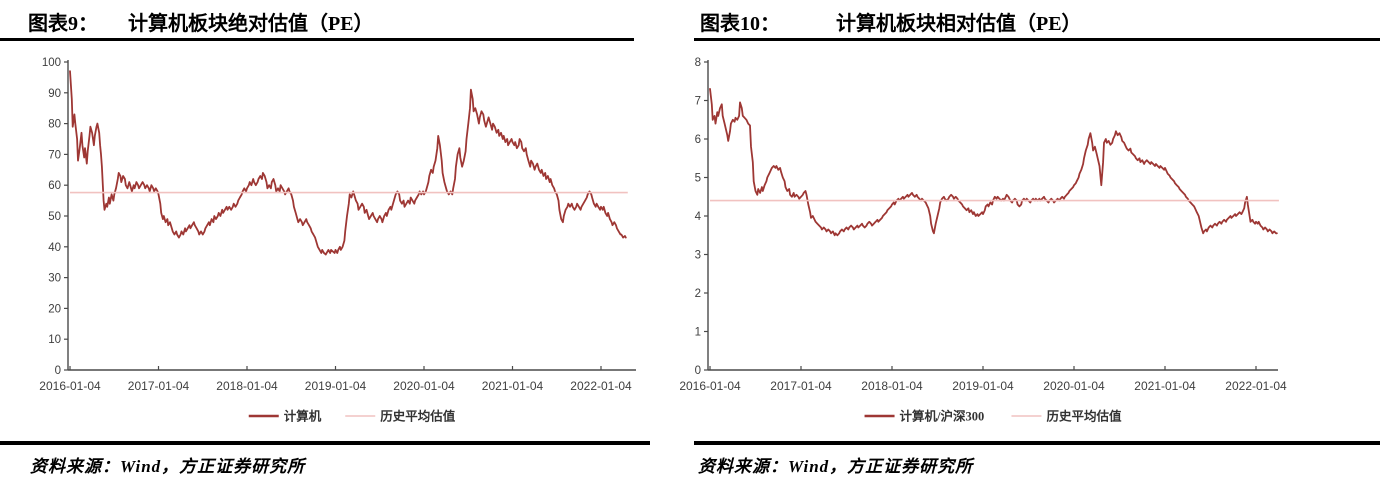 The image size is (1380, 488). I want to click on y-tick-label: 50, so click(54, 217).